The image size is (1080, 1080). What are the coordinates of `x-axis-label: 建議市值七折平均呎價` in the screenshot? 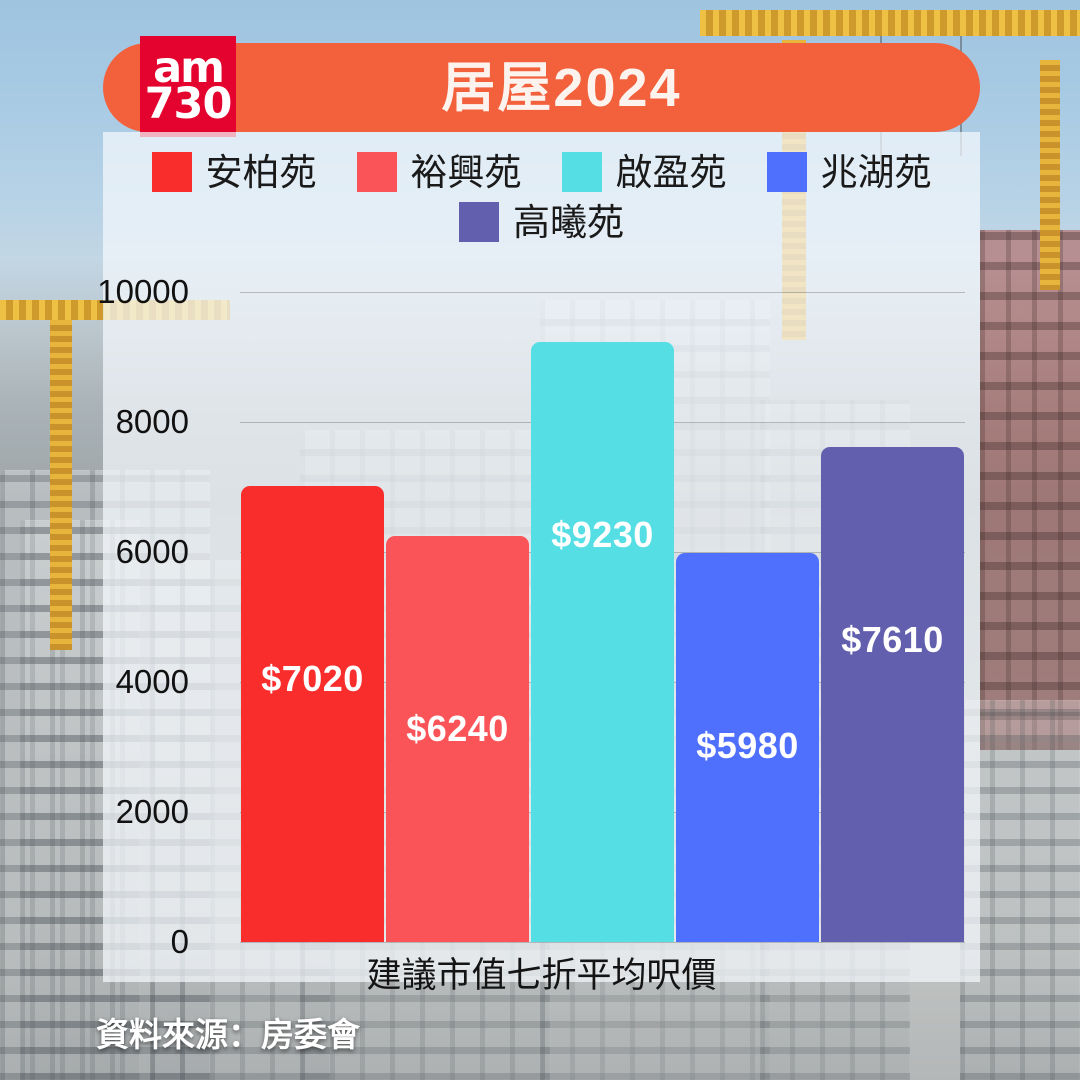 It's located at (541, 975).